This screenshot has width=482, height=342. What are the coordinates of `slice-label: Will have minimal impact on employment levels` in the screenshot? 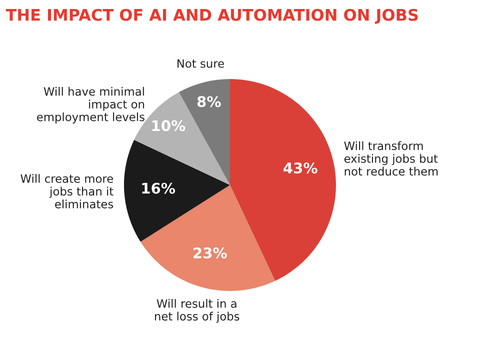 It's located at (90, 105).